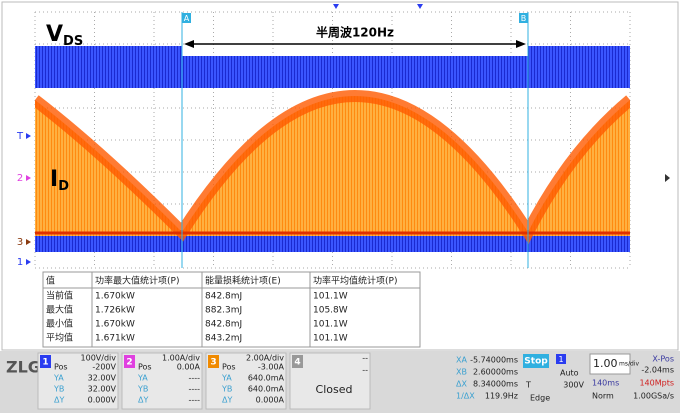 The height and width of the screenshot is (413, 680). What do you see at coordinates (59, 338) in the screenshot?
I see `table-cell: 平均值` at bounding box center [59, 338].